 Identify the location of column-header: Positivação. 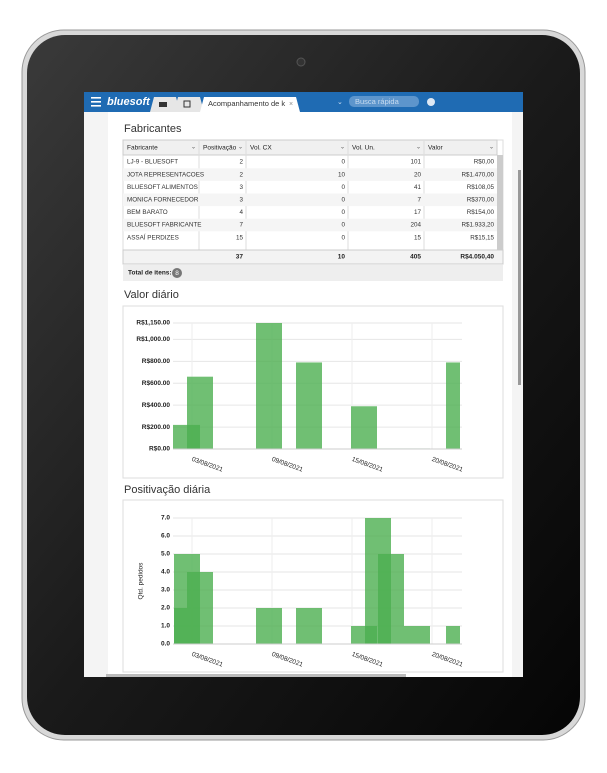
(220, 148).